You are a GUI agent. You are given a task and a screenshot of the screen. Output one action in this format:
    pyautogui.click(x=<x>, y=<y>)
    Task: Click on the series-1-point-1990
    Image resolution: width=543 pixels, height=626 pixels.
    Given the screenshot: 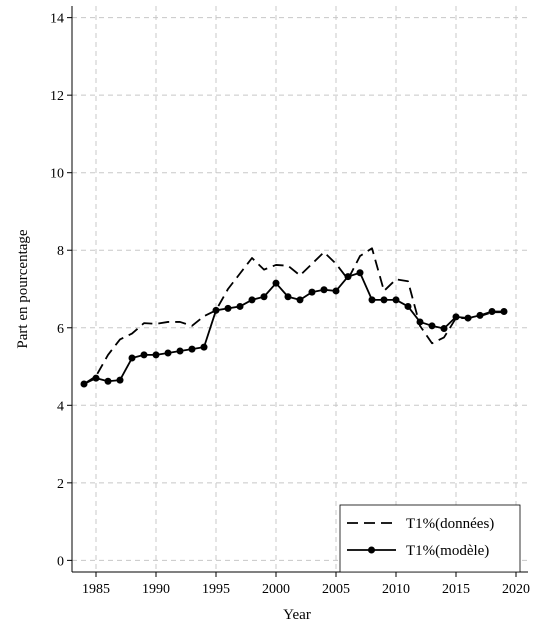 What is the action you would take?
    pyautogui.click(x=156, y=355)
    